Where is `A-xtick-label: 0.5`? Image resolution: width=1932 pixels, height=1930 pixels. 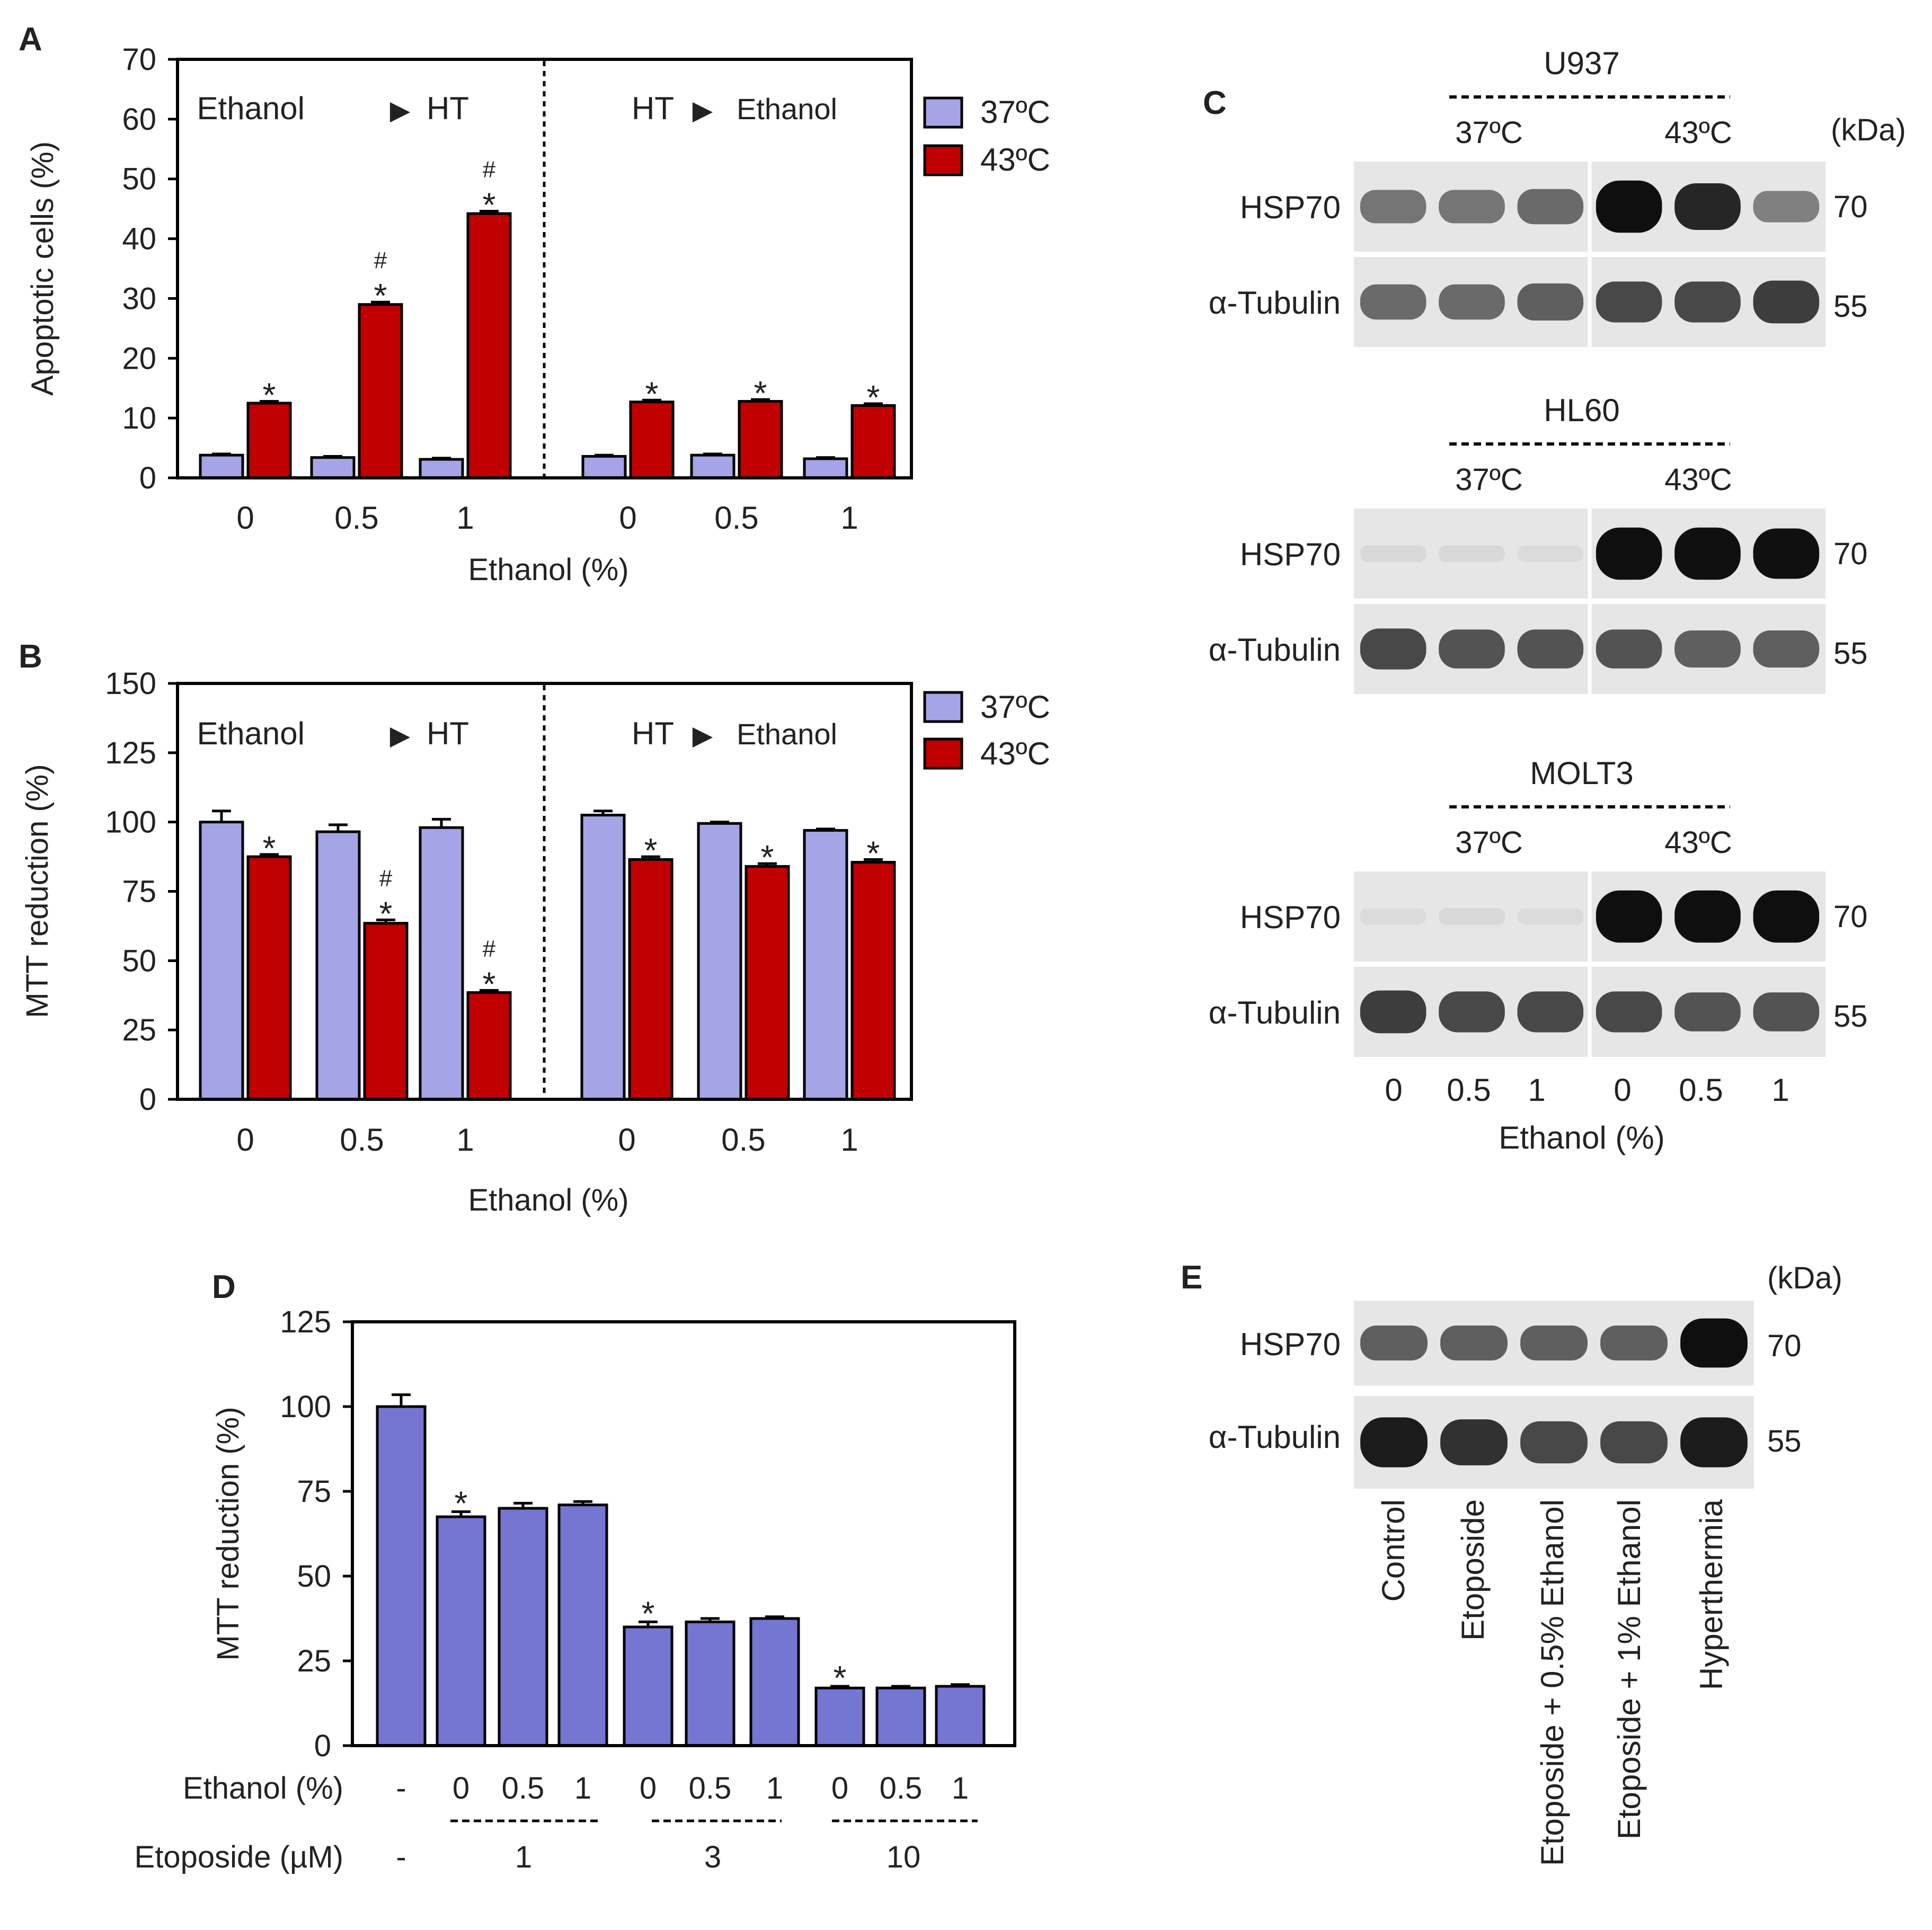
A-xtick-label: 0.5 is located at coordinates (356, 518).